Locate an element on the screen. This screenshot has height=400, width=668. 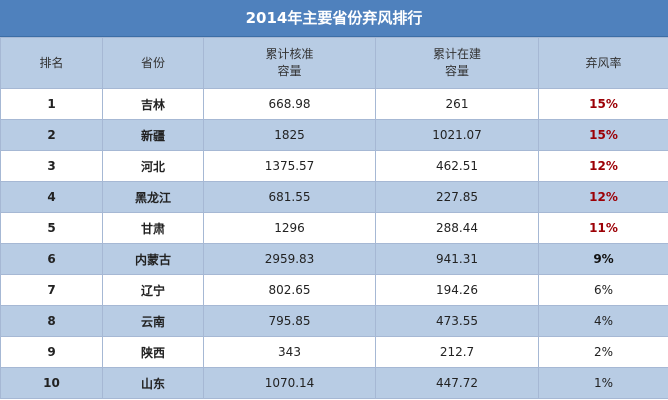
table-title: 2014年主要省份弃风排行 is located at coordinates (334, 18).